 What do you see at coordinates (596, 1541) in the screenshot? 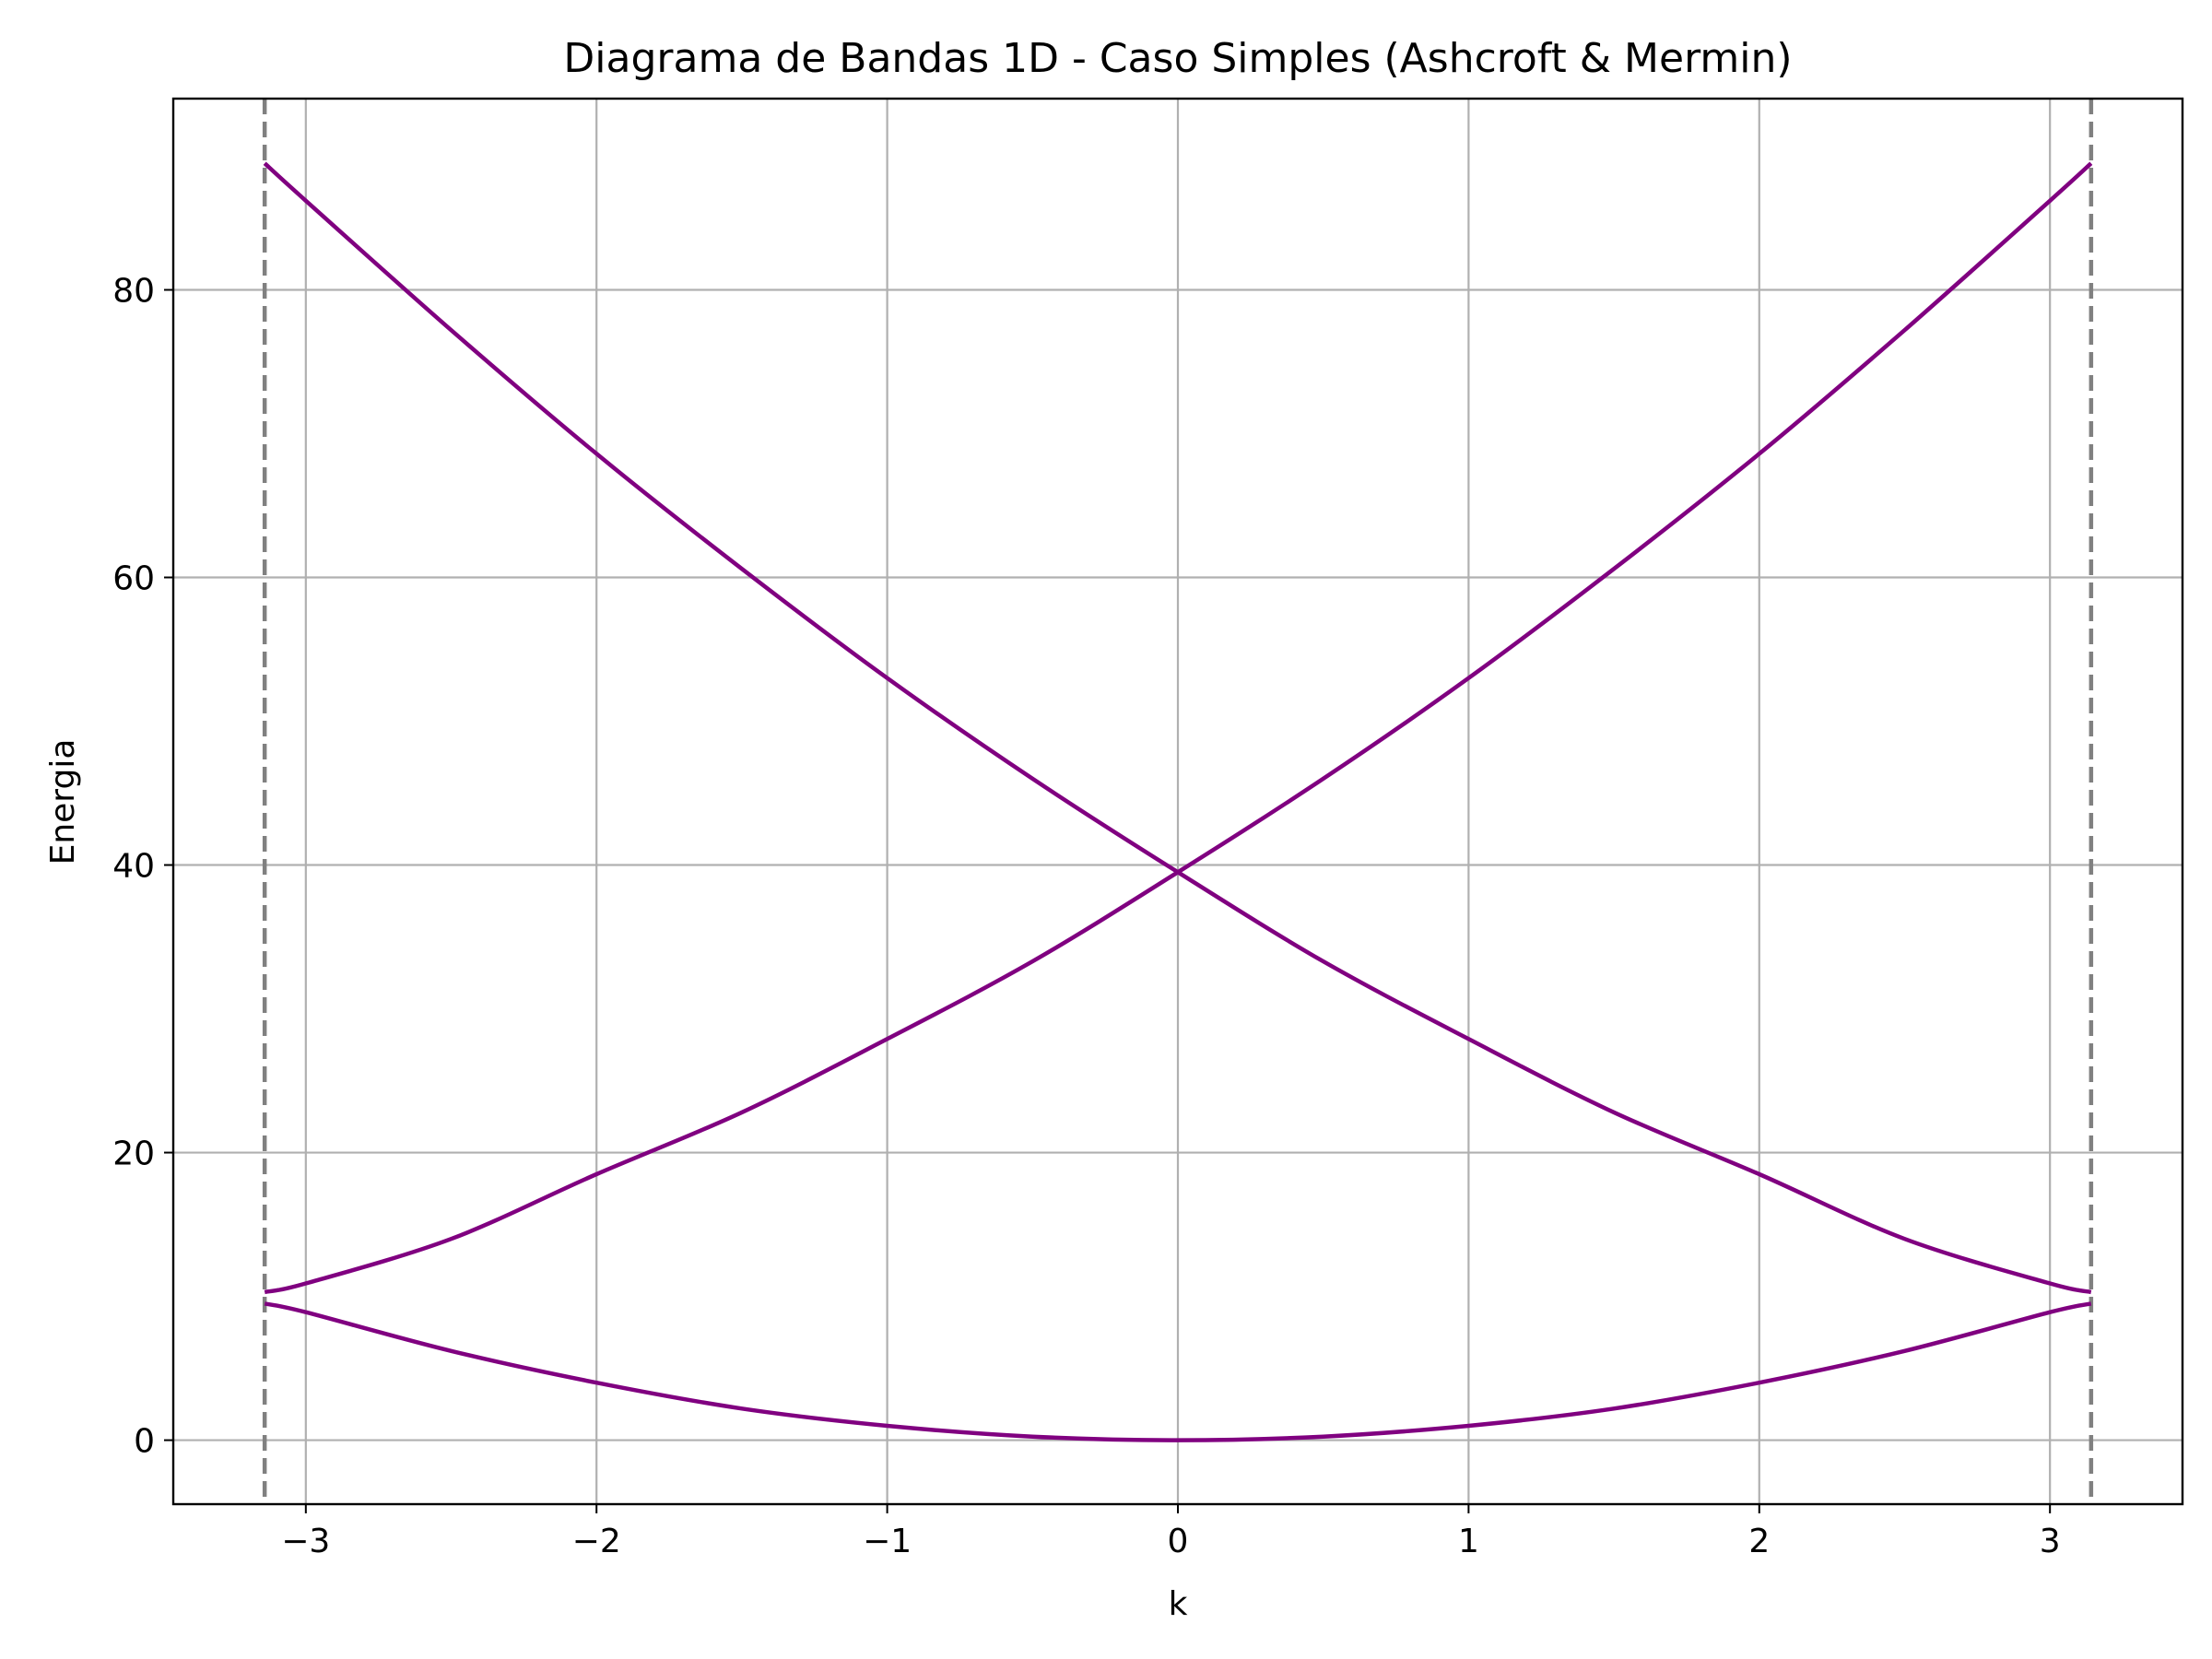
I see `x-tick-label: −2` at bounding box center [596, 1541].